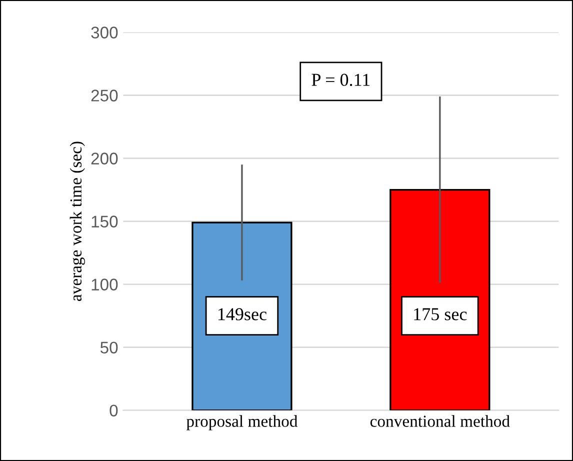 The height and width of the screenshot is (461, 573). What do you see at coordinates (109, 348) in the screenshot?
I see `y-tick-label: 50` at bounding box center [109, 348].